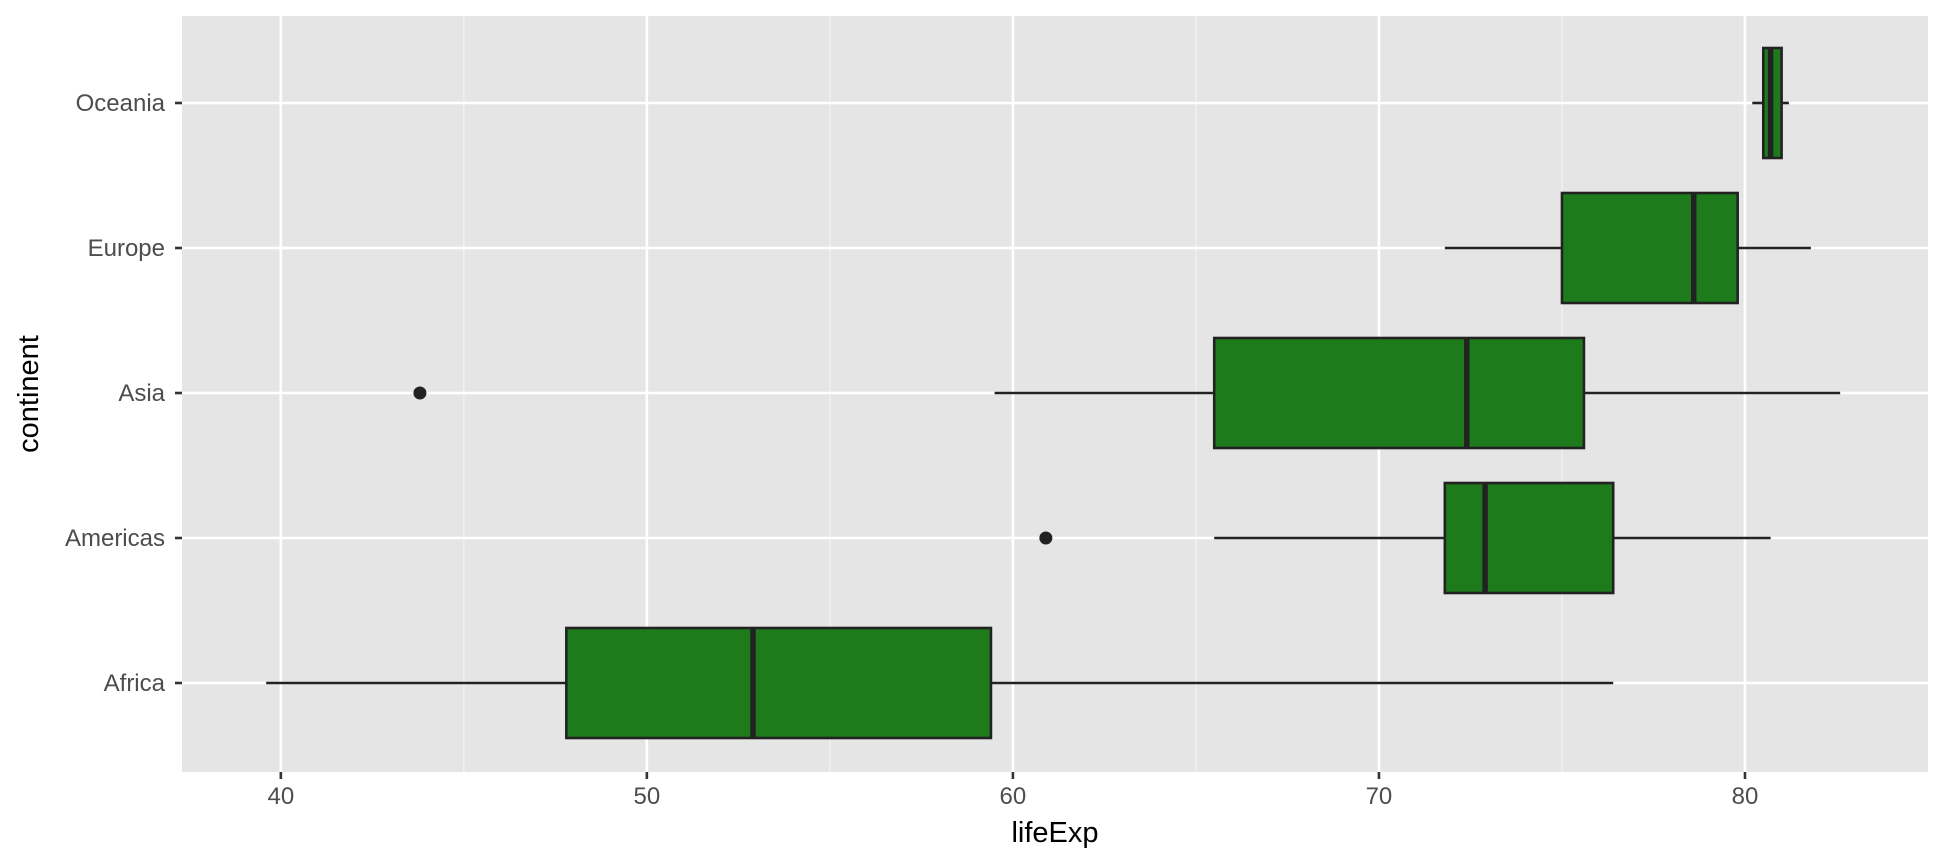 The image size is (1944, 864). Describe the element at coordinates (29, 394) in the screenshot. I see `y-axis-title: continent` at that location.